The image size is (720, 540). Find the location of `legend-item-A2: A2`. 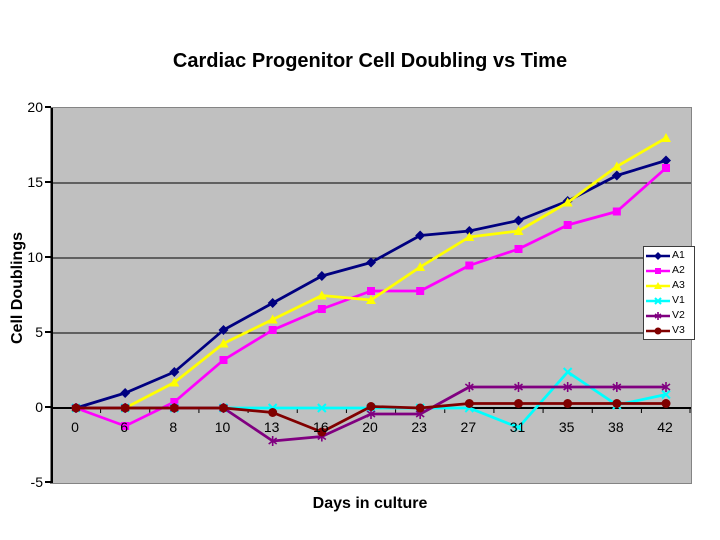

legend-item-A2: A2 is located at coordinates (669, 271).